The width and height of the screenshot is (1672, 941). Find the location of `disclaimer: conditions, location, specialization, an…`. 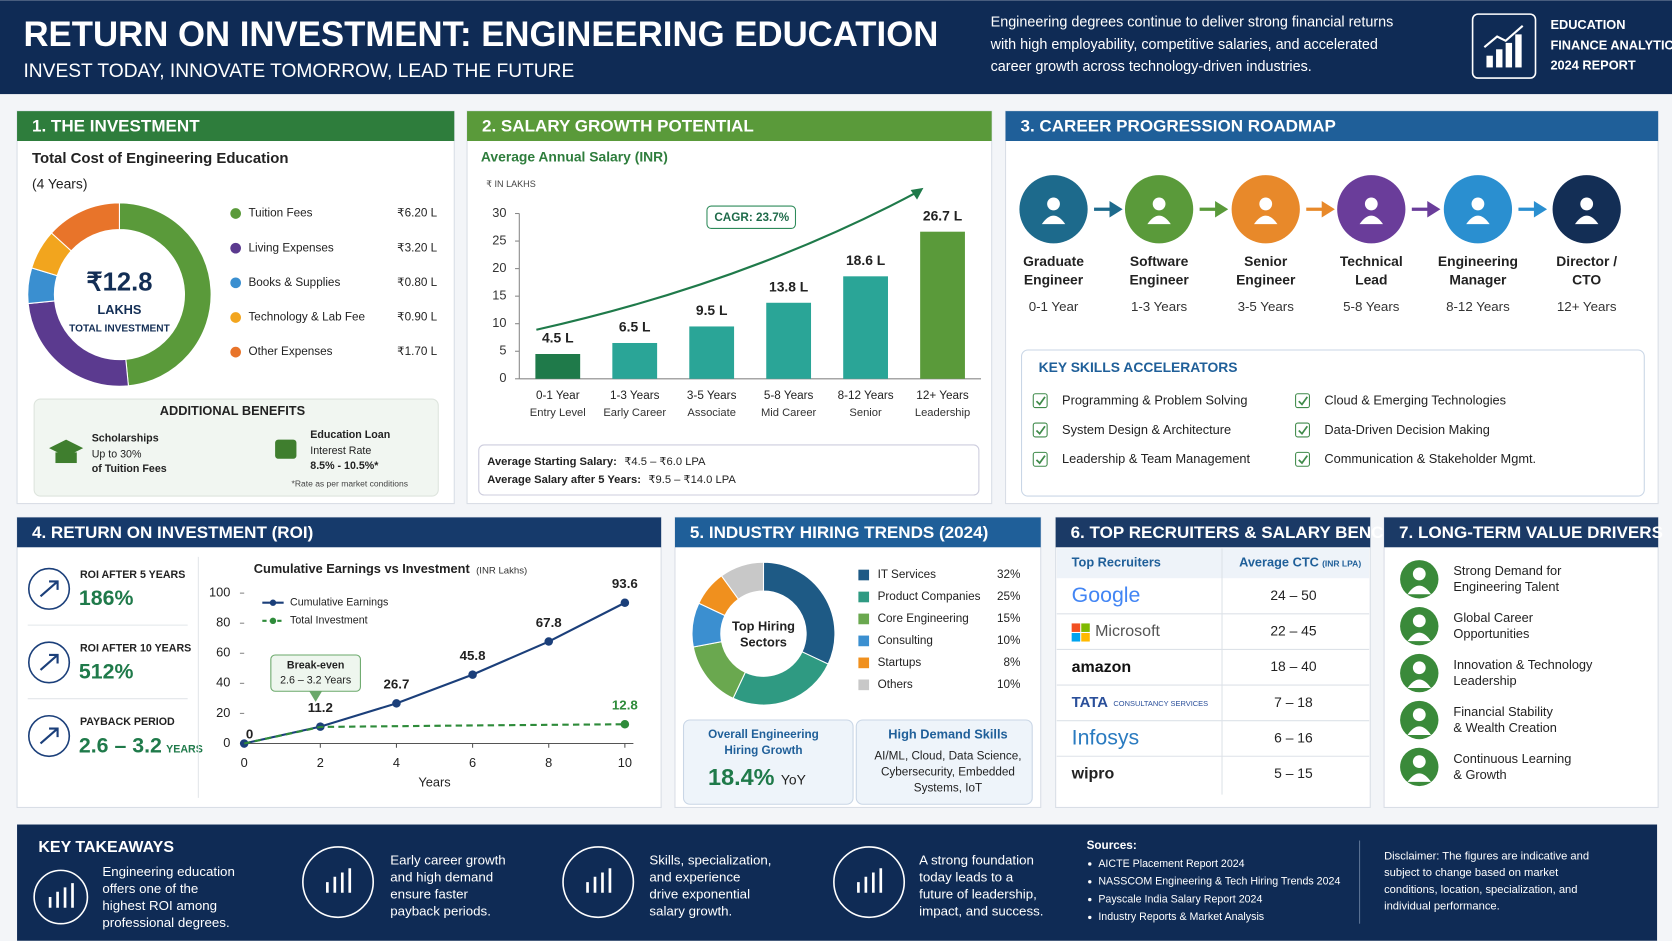

disclaimer: conditions, location, specialization, an… is located at coordinates (1480, 890).